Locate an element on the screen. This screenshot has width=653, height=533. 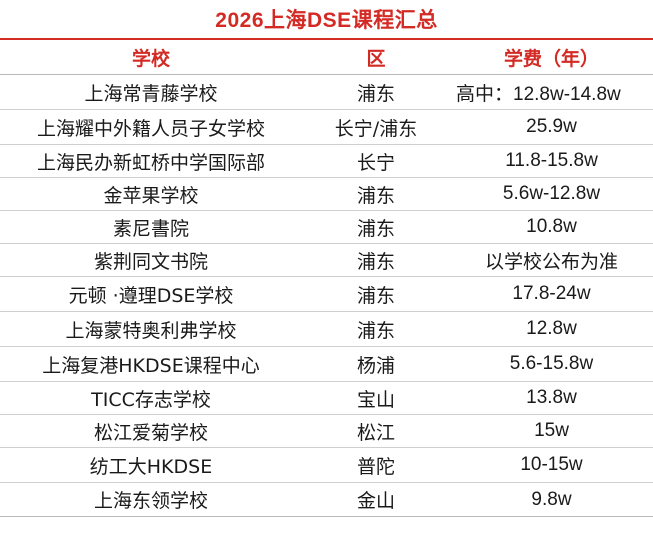
table-row: 紫荆同文书院 浦东 以学校公布为准 is located at coordinates (326, 260).